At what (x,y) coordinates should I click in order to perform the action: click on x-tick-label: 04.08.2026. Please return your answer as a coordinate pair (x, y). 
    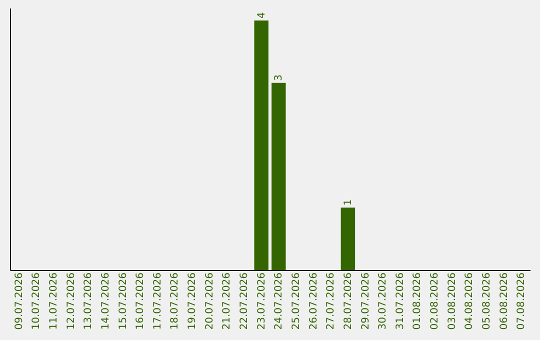
    Looking at the image, I should click on (470, 301).